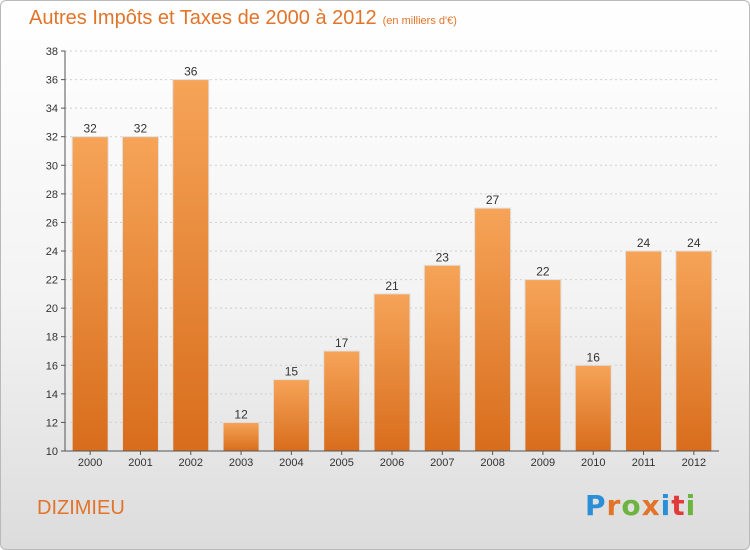 The image size is (750, 550). Describe the element at coordinates (90, 463) in the screenshot. I see `x-tick-label: 2000` at that location.